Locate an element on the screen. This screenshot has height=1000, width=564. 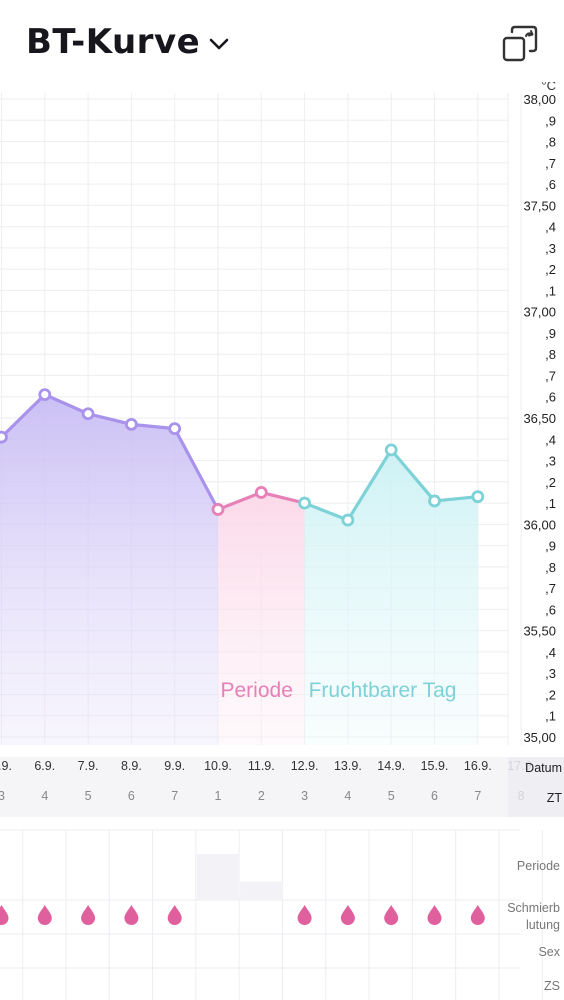
y-tick-label: 35,00 is located at coordinates (539, 737).